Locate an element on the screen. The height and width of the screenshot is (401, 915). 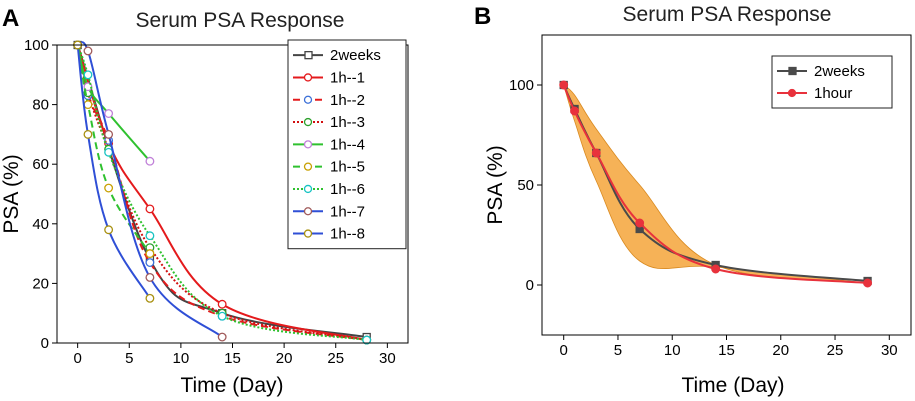
panel-a-legend-label-1h--7: 1h--7 is located at coordinates (347, 211).